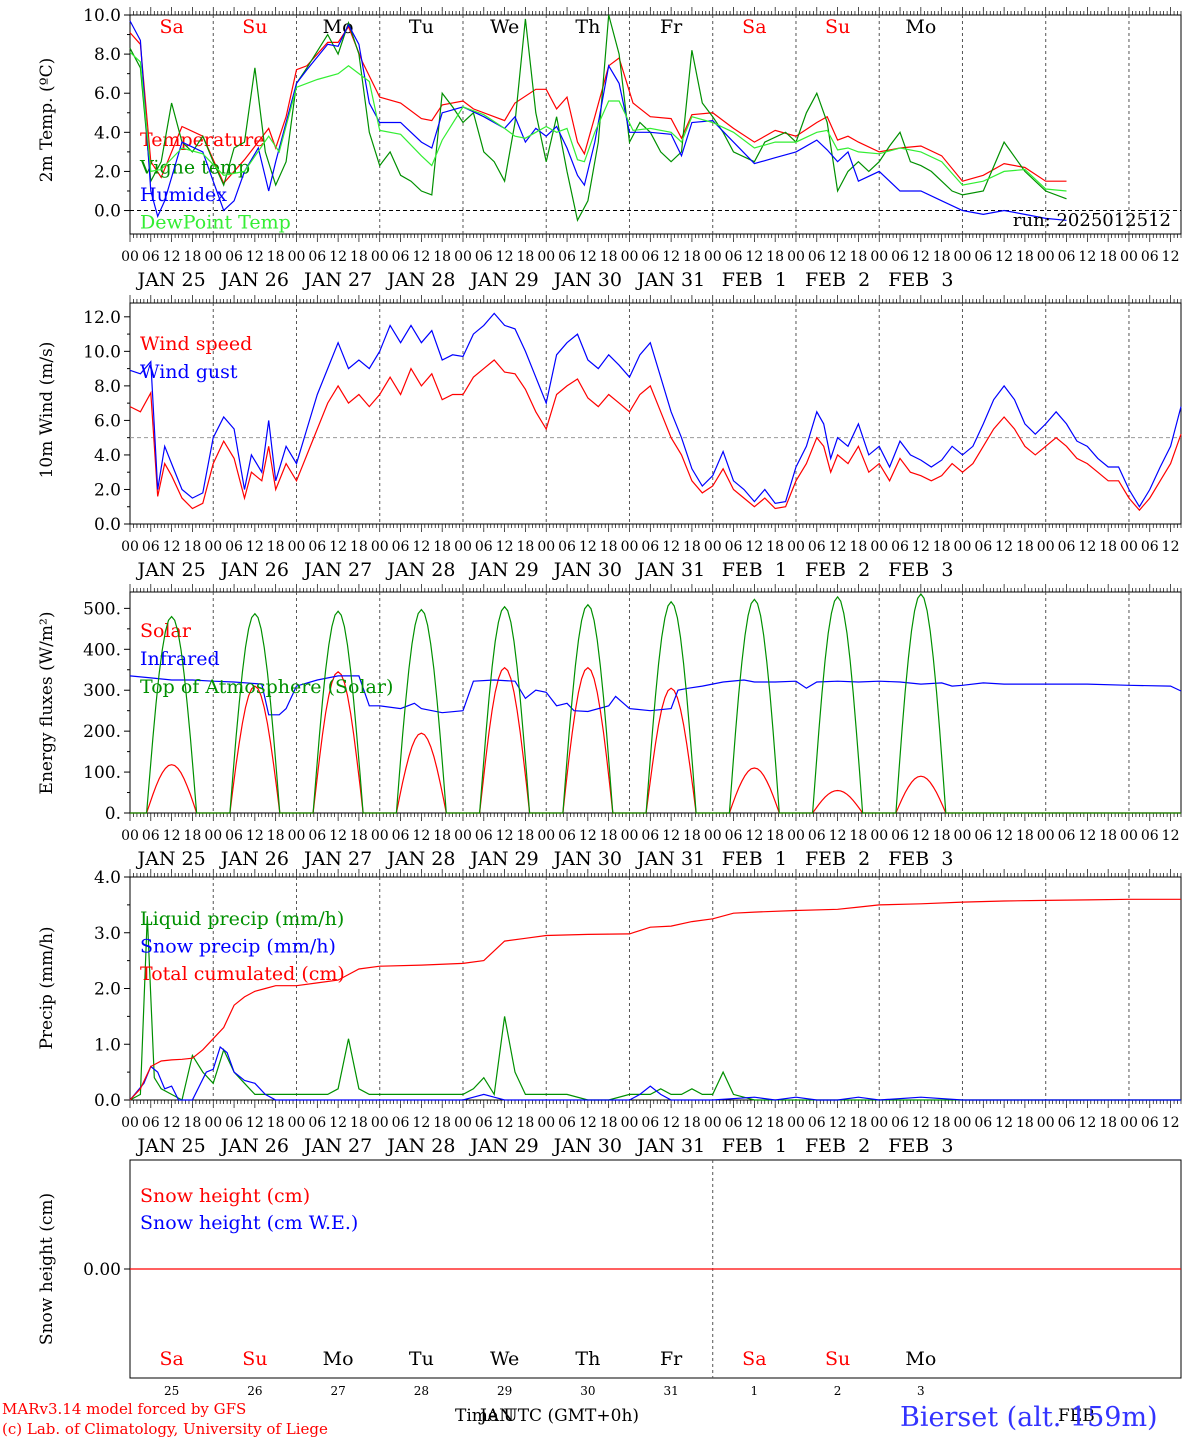 This screenshot has height=1440, width=1194. Describe the element at coordinates (504, 27) in the screenshot. I see `day-of-week-label: We` at that location.